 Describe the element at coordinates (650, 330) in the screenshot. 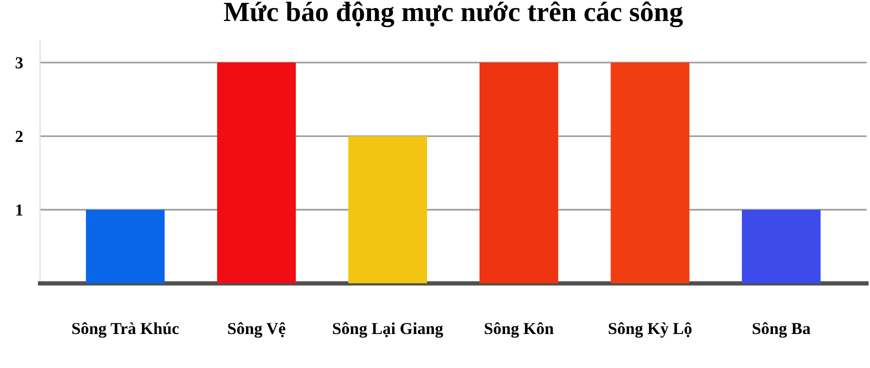

I see `x-tick-label: Sông Kỳ Lộ` at that location.